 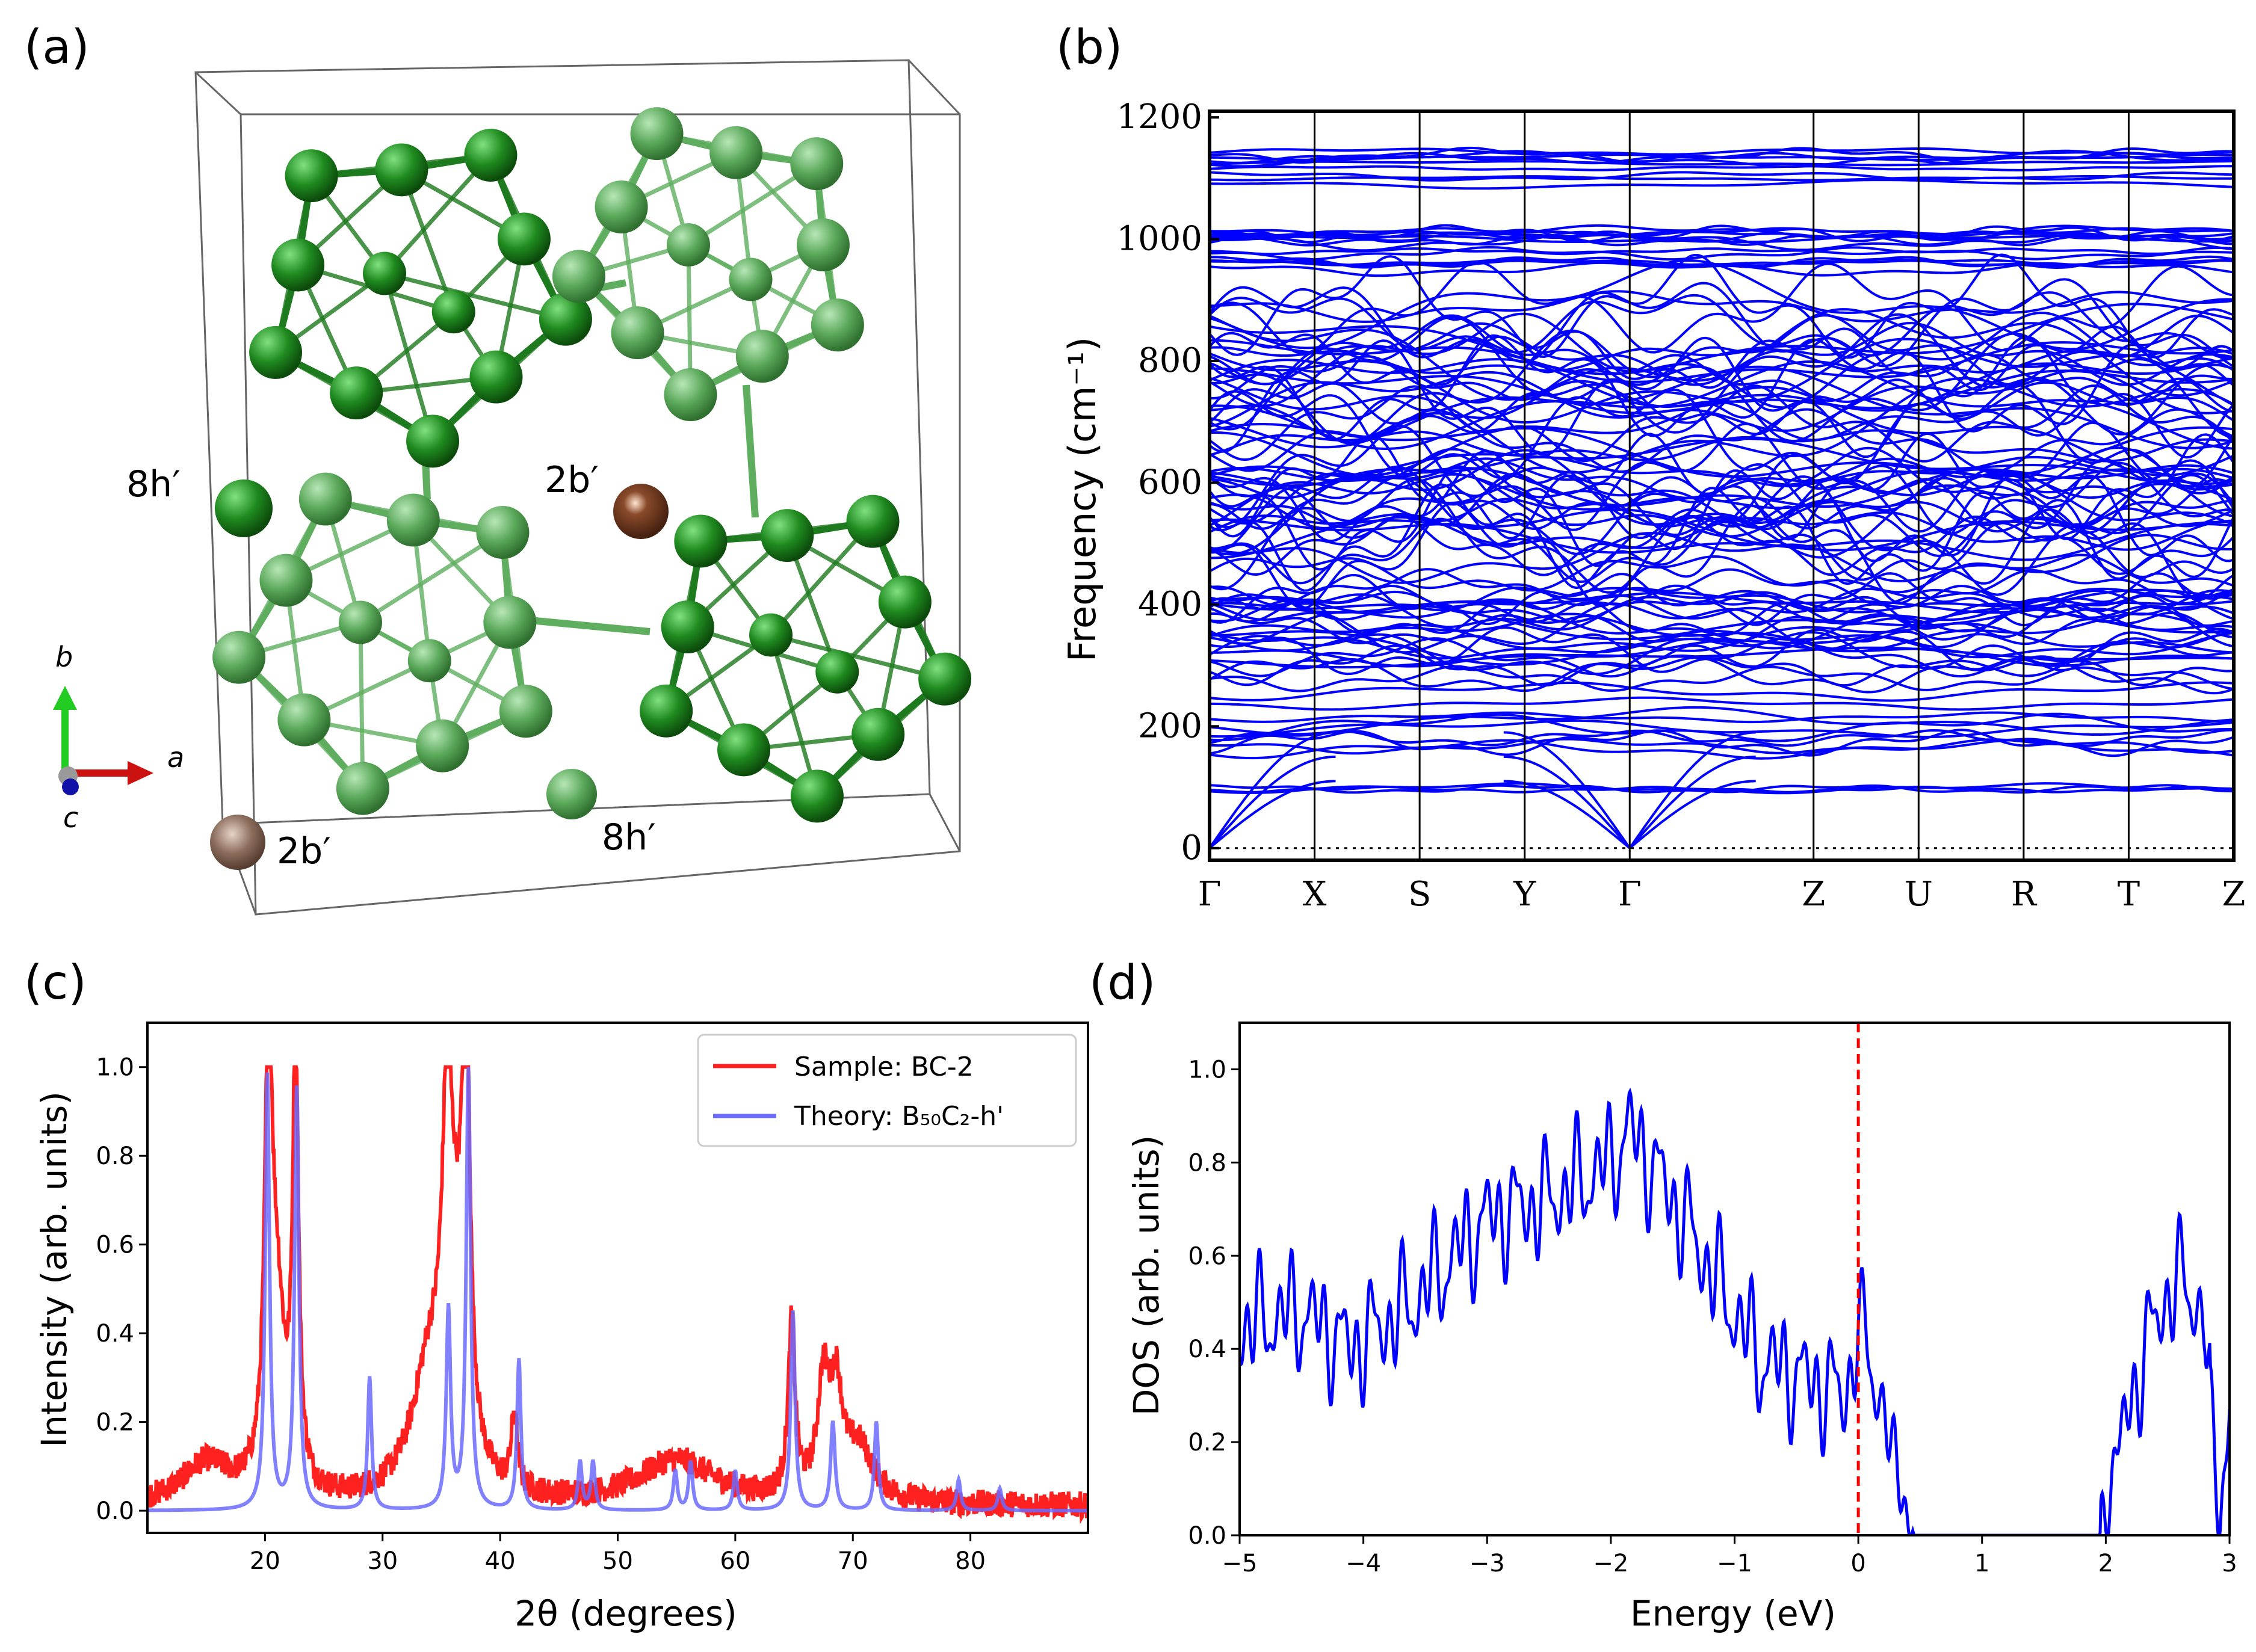 What do you see at coordinates (970, 1561) in the screenshot?
I see `x-tick-label: 80` at bounding box center [970, 1561].